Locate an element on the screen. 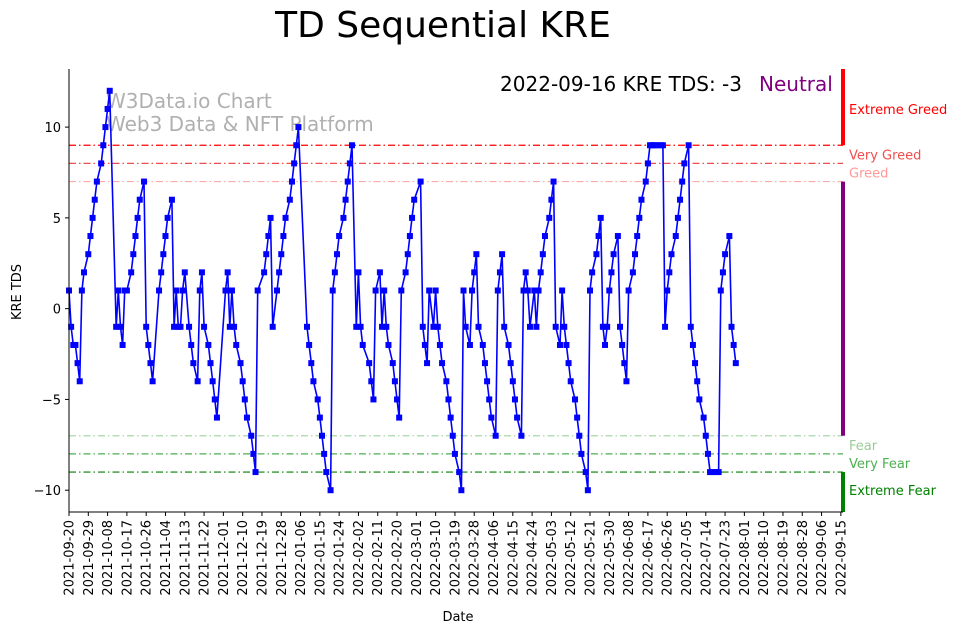 The width and height of the screenshot is (962, 633). watermark-line-1: W3Data.io Chart is located at coordinates (189, 101).